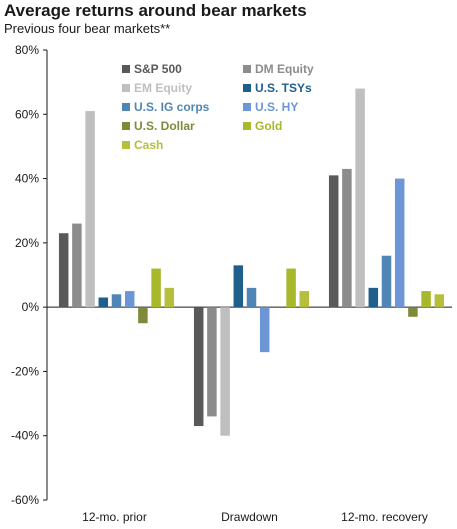  I want to click on y-tick-label: 80%, so click(27, 50).